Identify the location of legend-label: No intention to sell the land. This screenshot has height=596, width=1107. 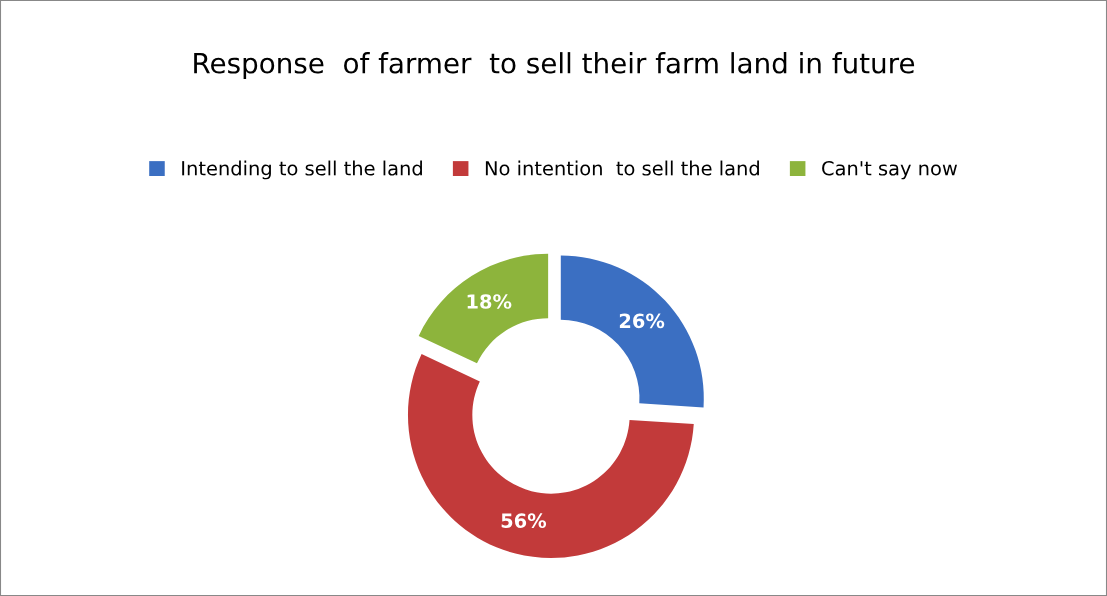
(622, 168).